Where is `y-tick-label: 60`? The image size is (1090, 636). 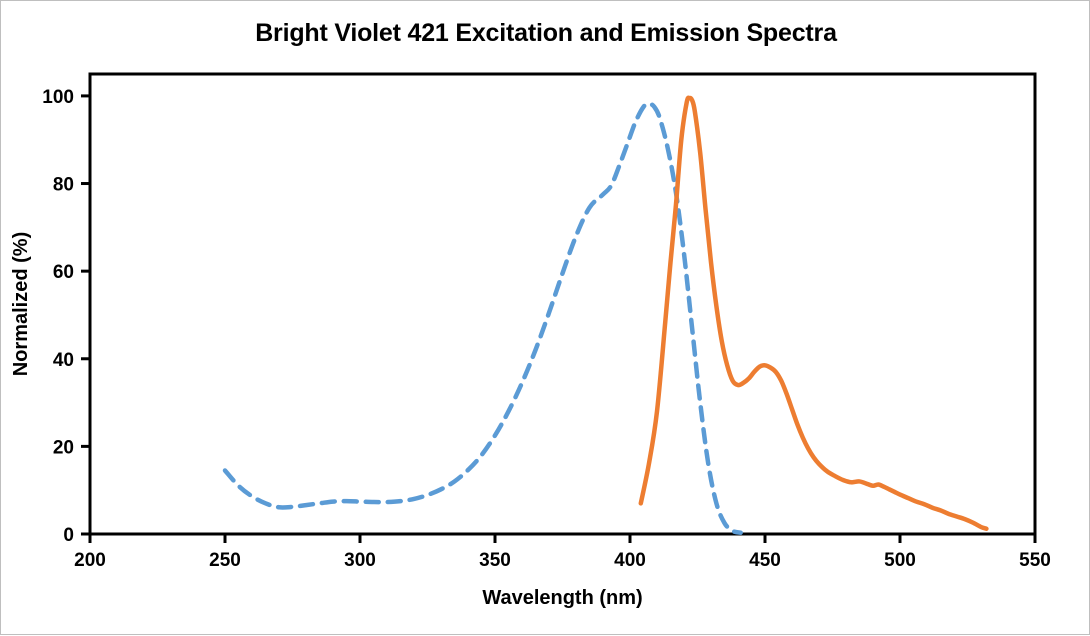
y-tick-label: 60 is located at coordinates (63, 272).